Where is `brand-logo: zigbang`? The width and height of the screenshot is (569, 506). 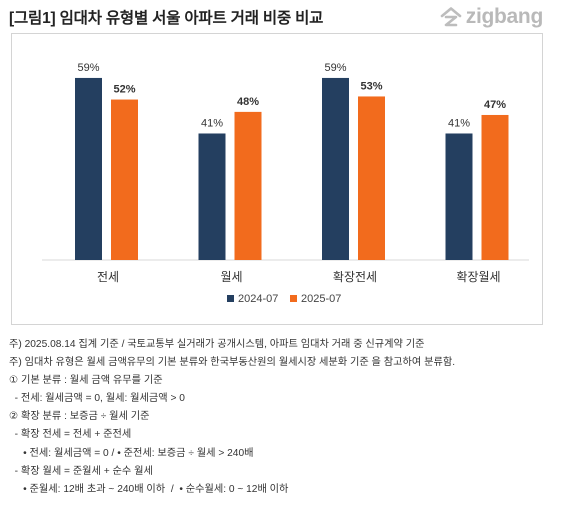 brand-logo: zigbang is located at coordinates (491, 17).